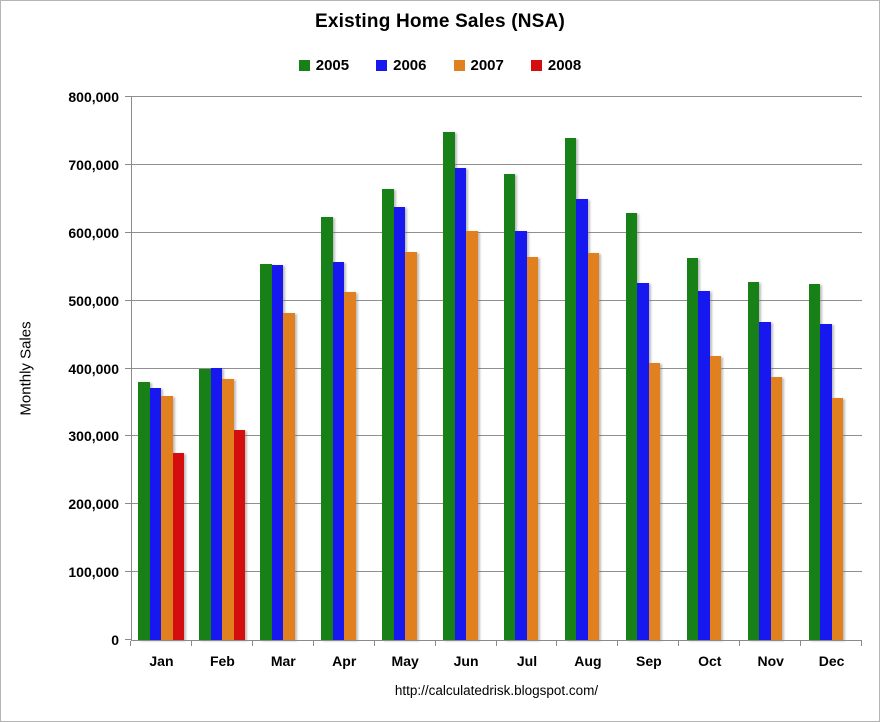 This screenshot has width=880, height=722. I want to click on bar-jan-2005, so click(144, 511).